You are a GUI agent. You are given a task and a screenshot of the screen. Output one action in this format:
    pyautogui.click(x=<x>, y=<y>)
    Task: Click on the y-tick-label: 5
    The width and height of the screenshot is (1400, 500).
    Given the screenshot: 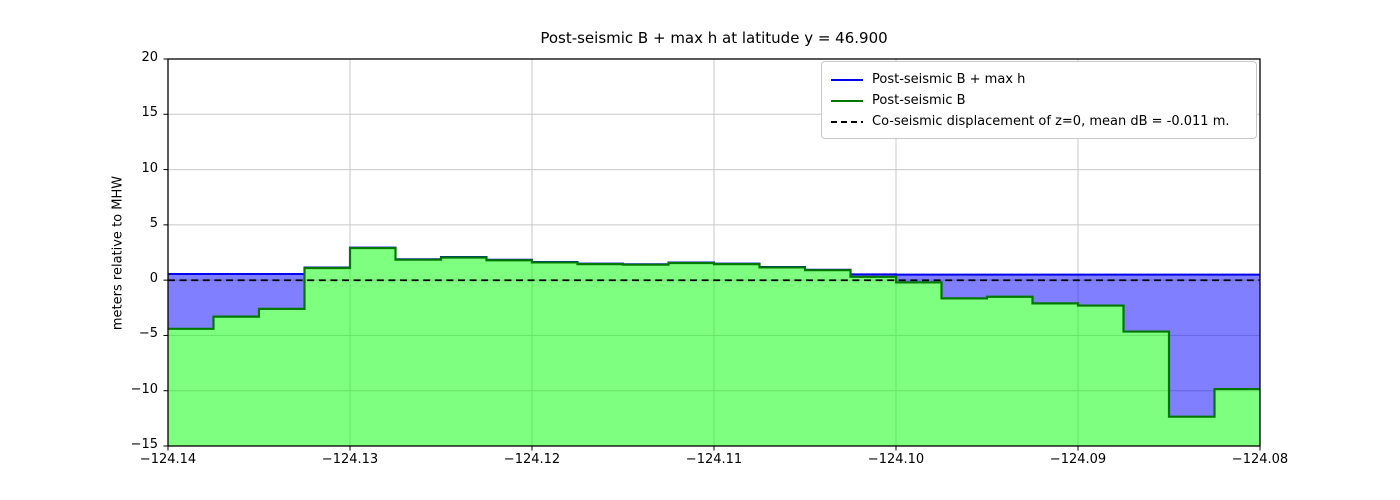 What is the action you would take?
    pyautogui.click(x=153, y=223)
    